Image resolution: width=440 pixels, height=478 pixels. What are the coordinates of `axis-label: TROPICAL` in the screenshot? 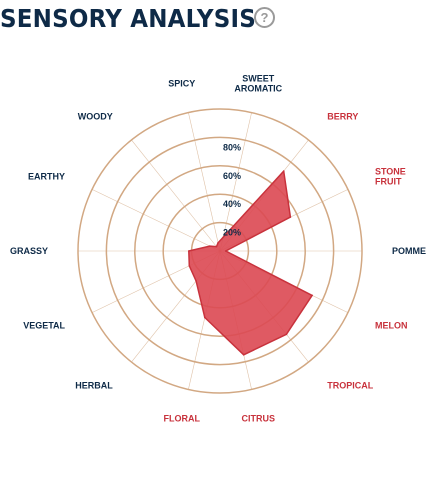 It's located at (350, 385).